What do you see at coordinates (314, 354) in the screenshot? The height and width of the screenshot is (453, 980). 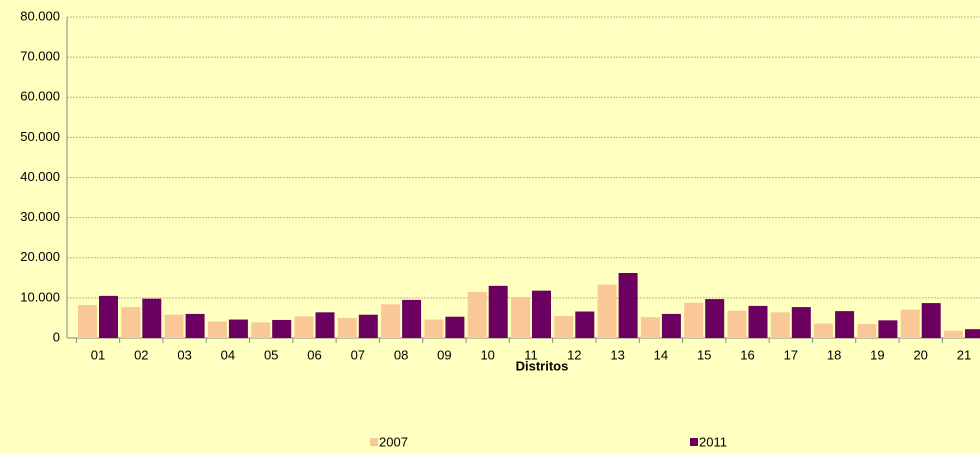 I see `x-tick-label: 06` at bounding box center [314, 354].